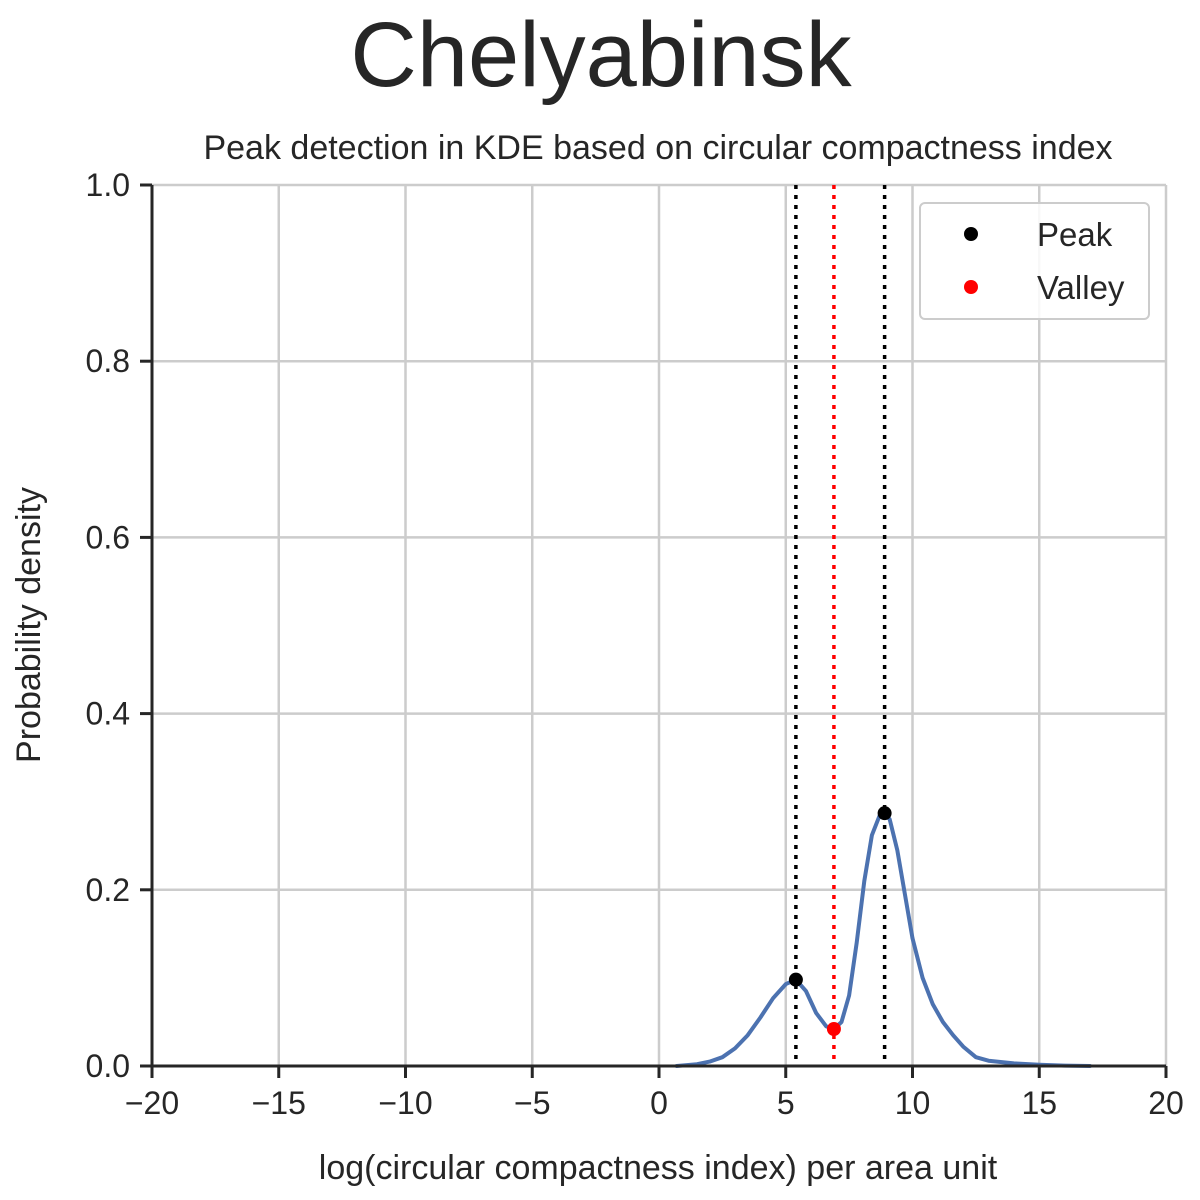 The image size is (1200, 1200). I want to click on legend-label: Peak, so click(1075, 234).